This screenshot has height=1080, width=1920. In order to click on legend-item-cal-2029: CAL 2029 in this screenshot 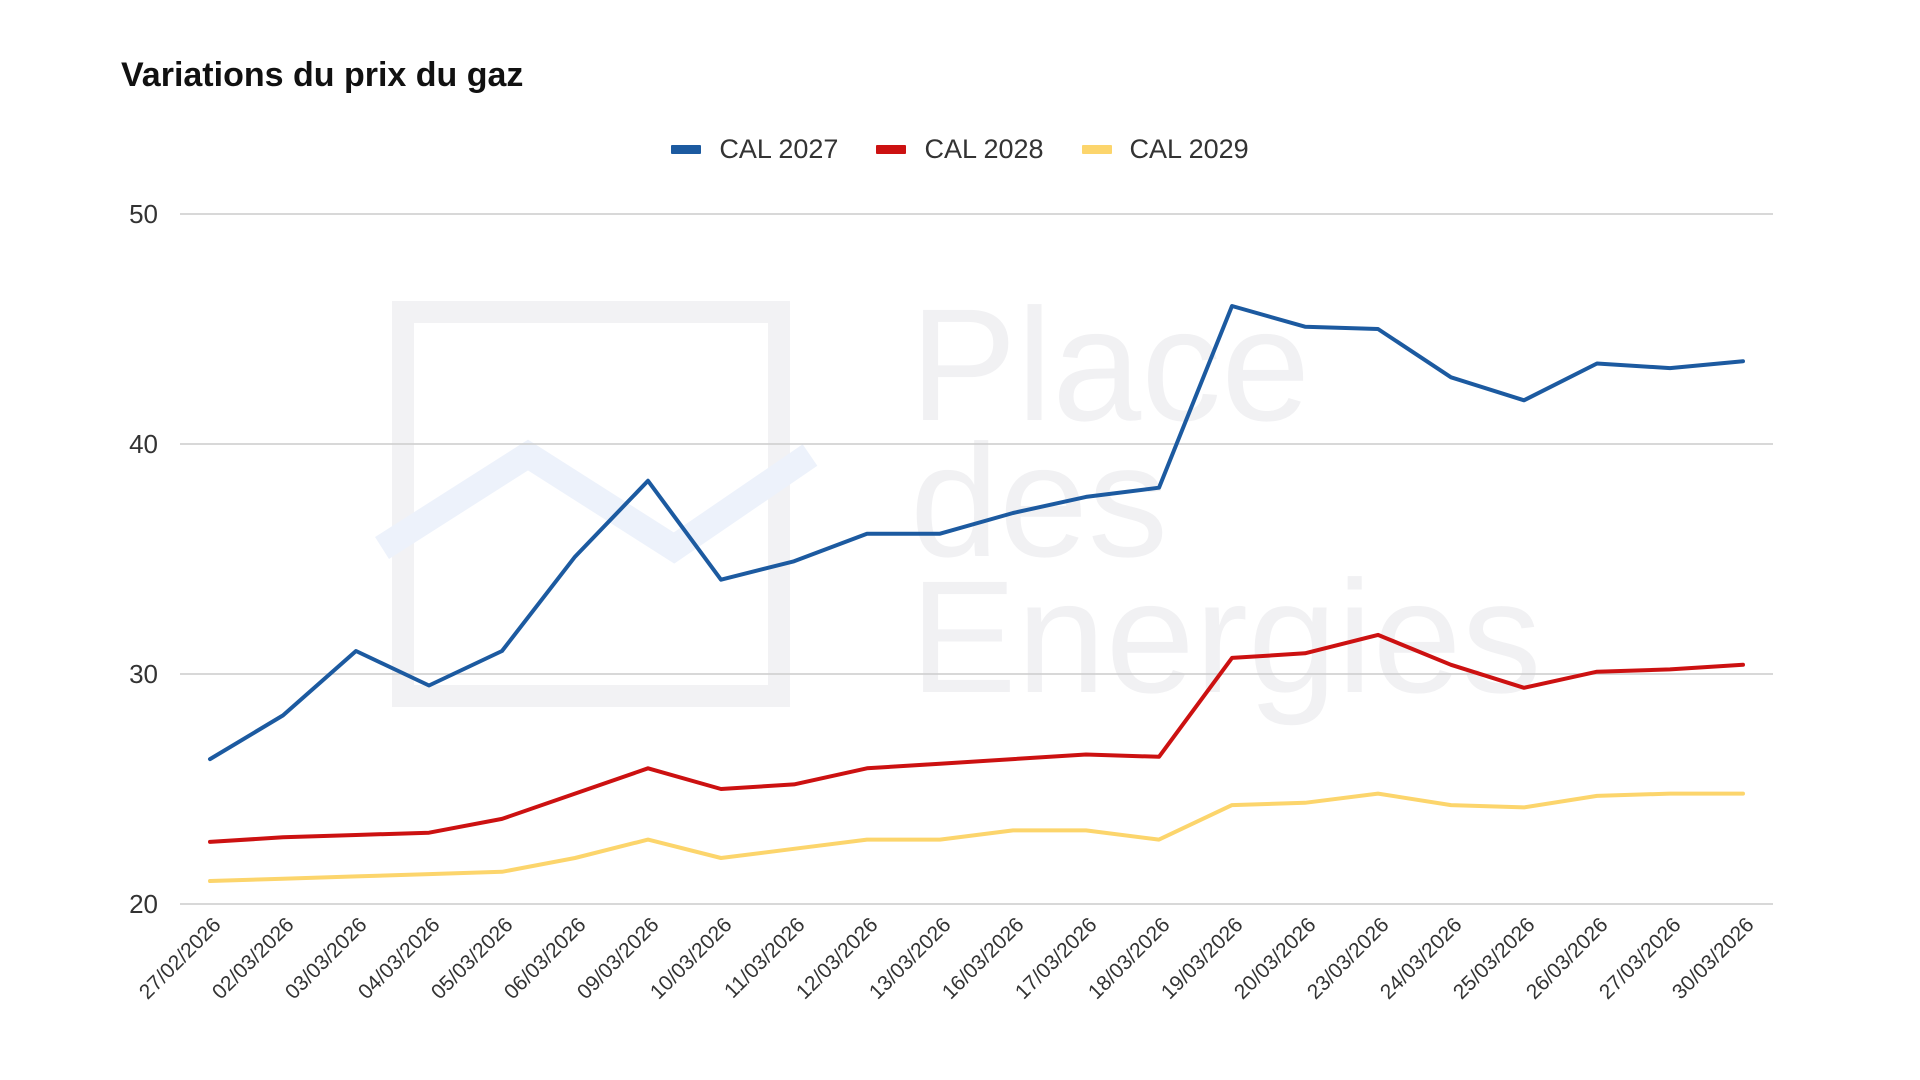, I will do `click(1165, 149)`.